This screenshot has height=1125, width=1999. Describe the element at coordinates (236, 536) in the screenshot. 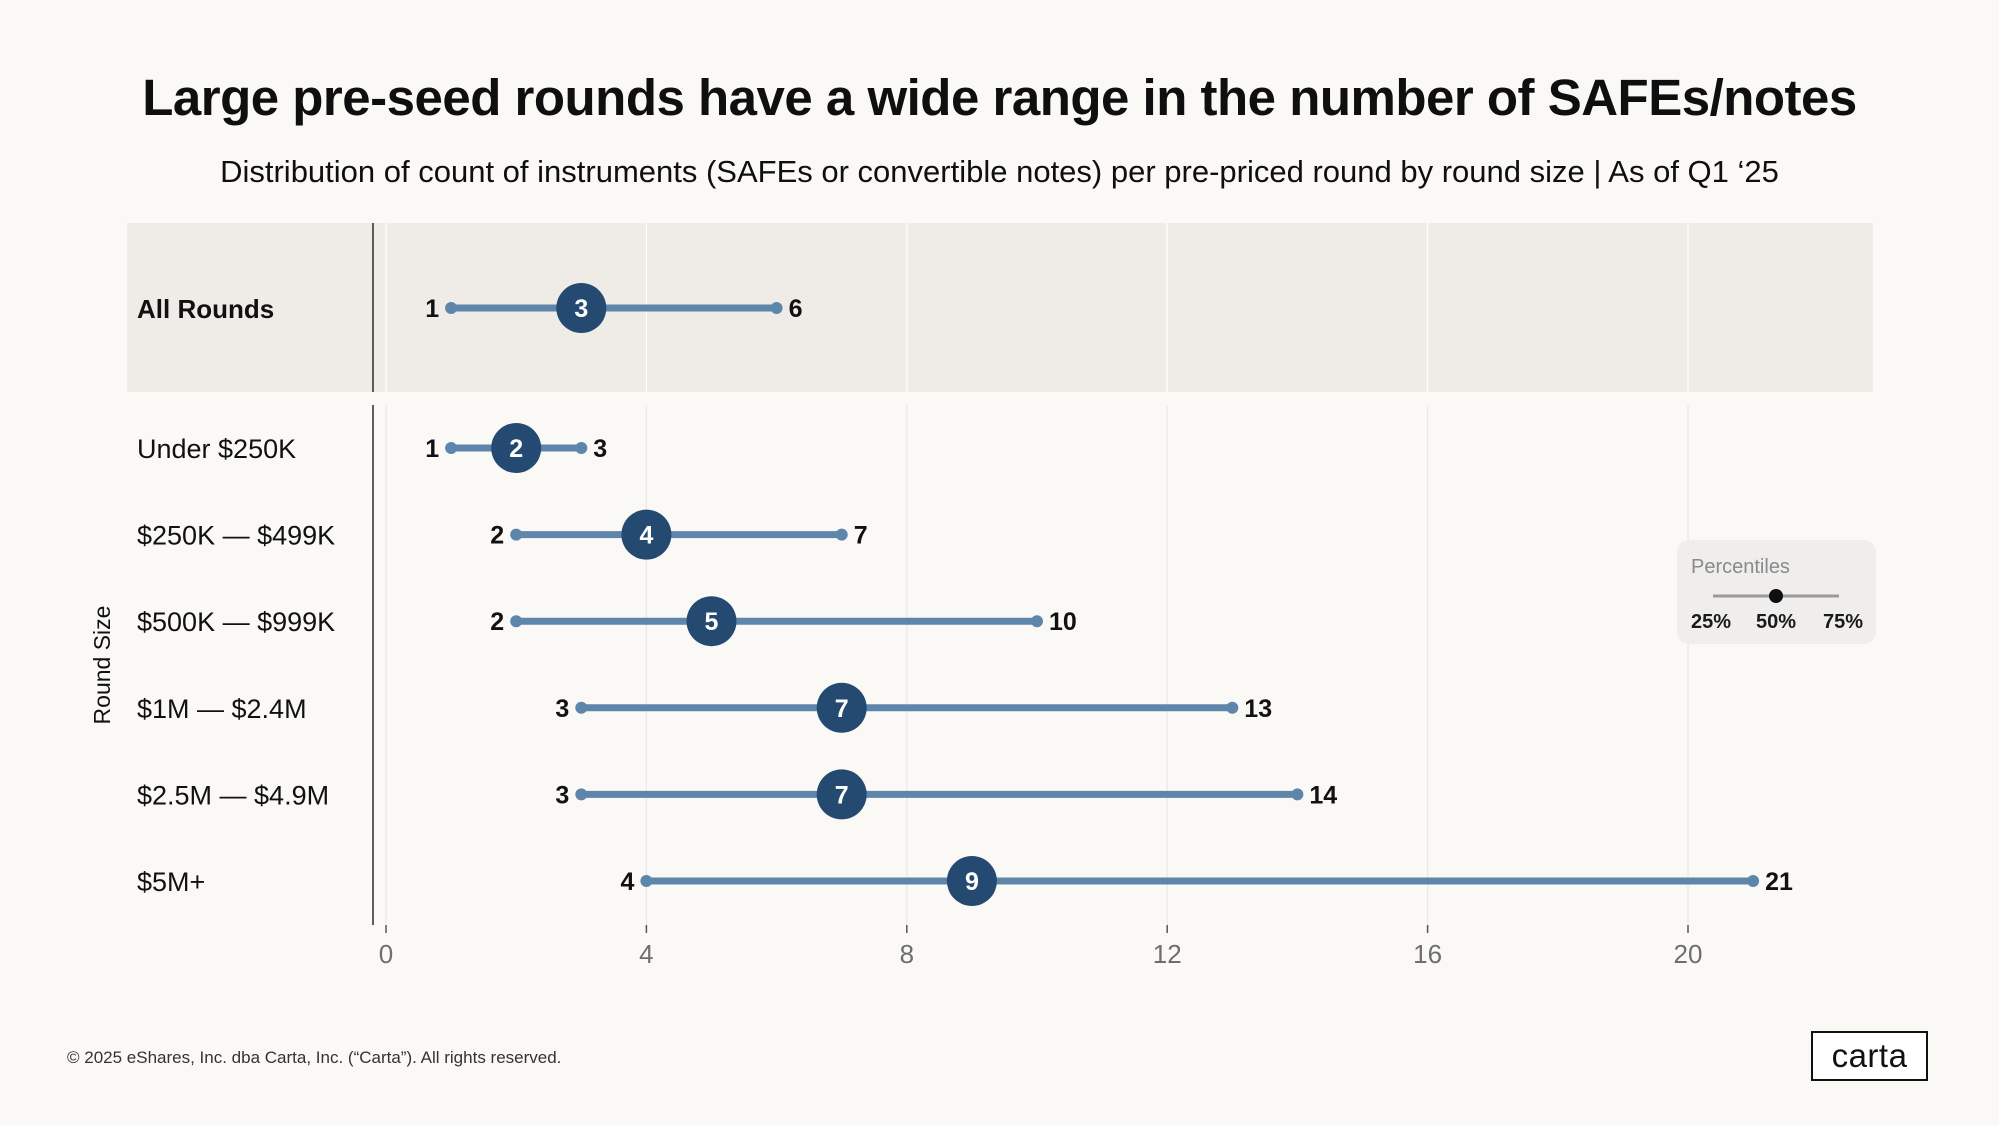

I see `row-label: $250K — $499K` at that location.